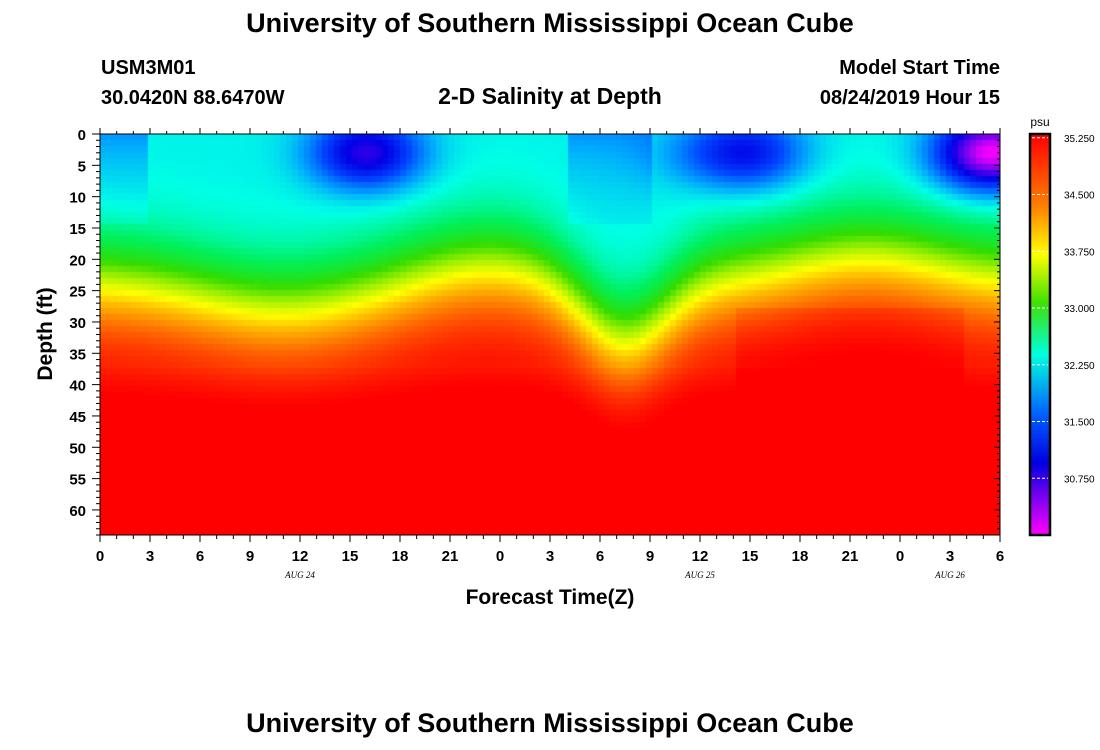  What do you see at coordinates (1040, 334) in the screenshot?
I see `colorbar-gradient` at bounding box center [1040, 334].